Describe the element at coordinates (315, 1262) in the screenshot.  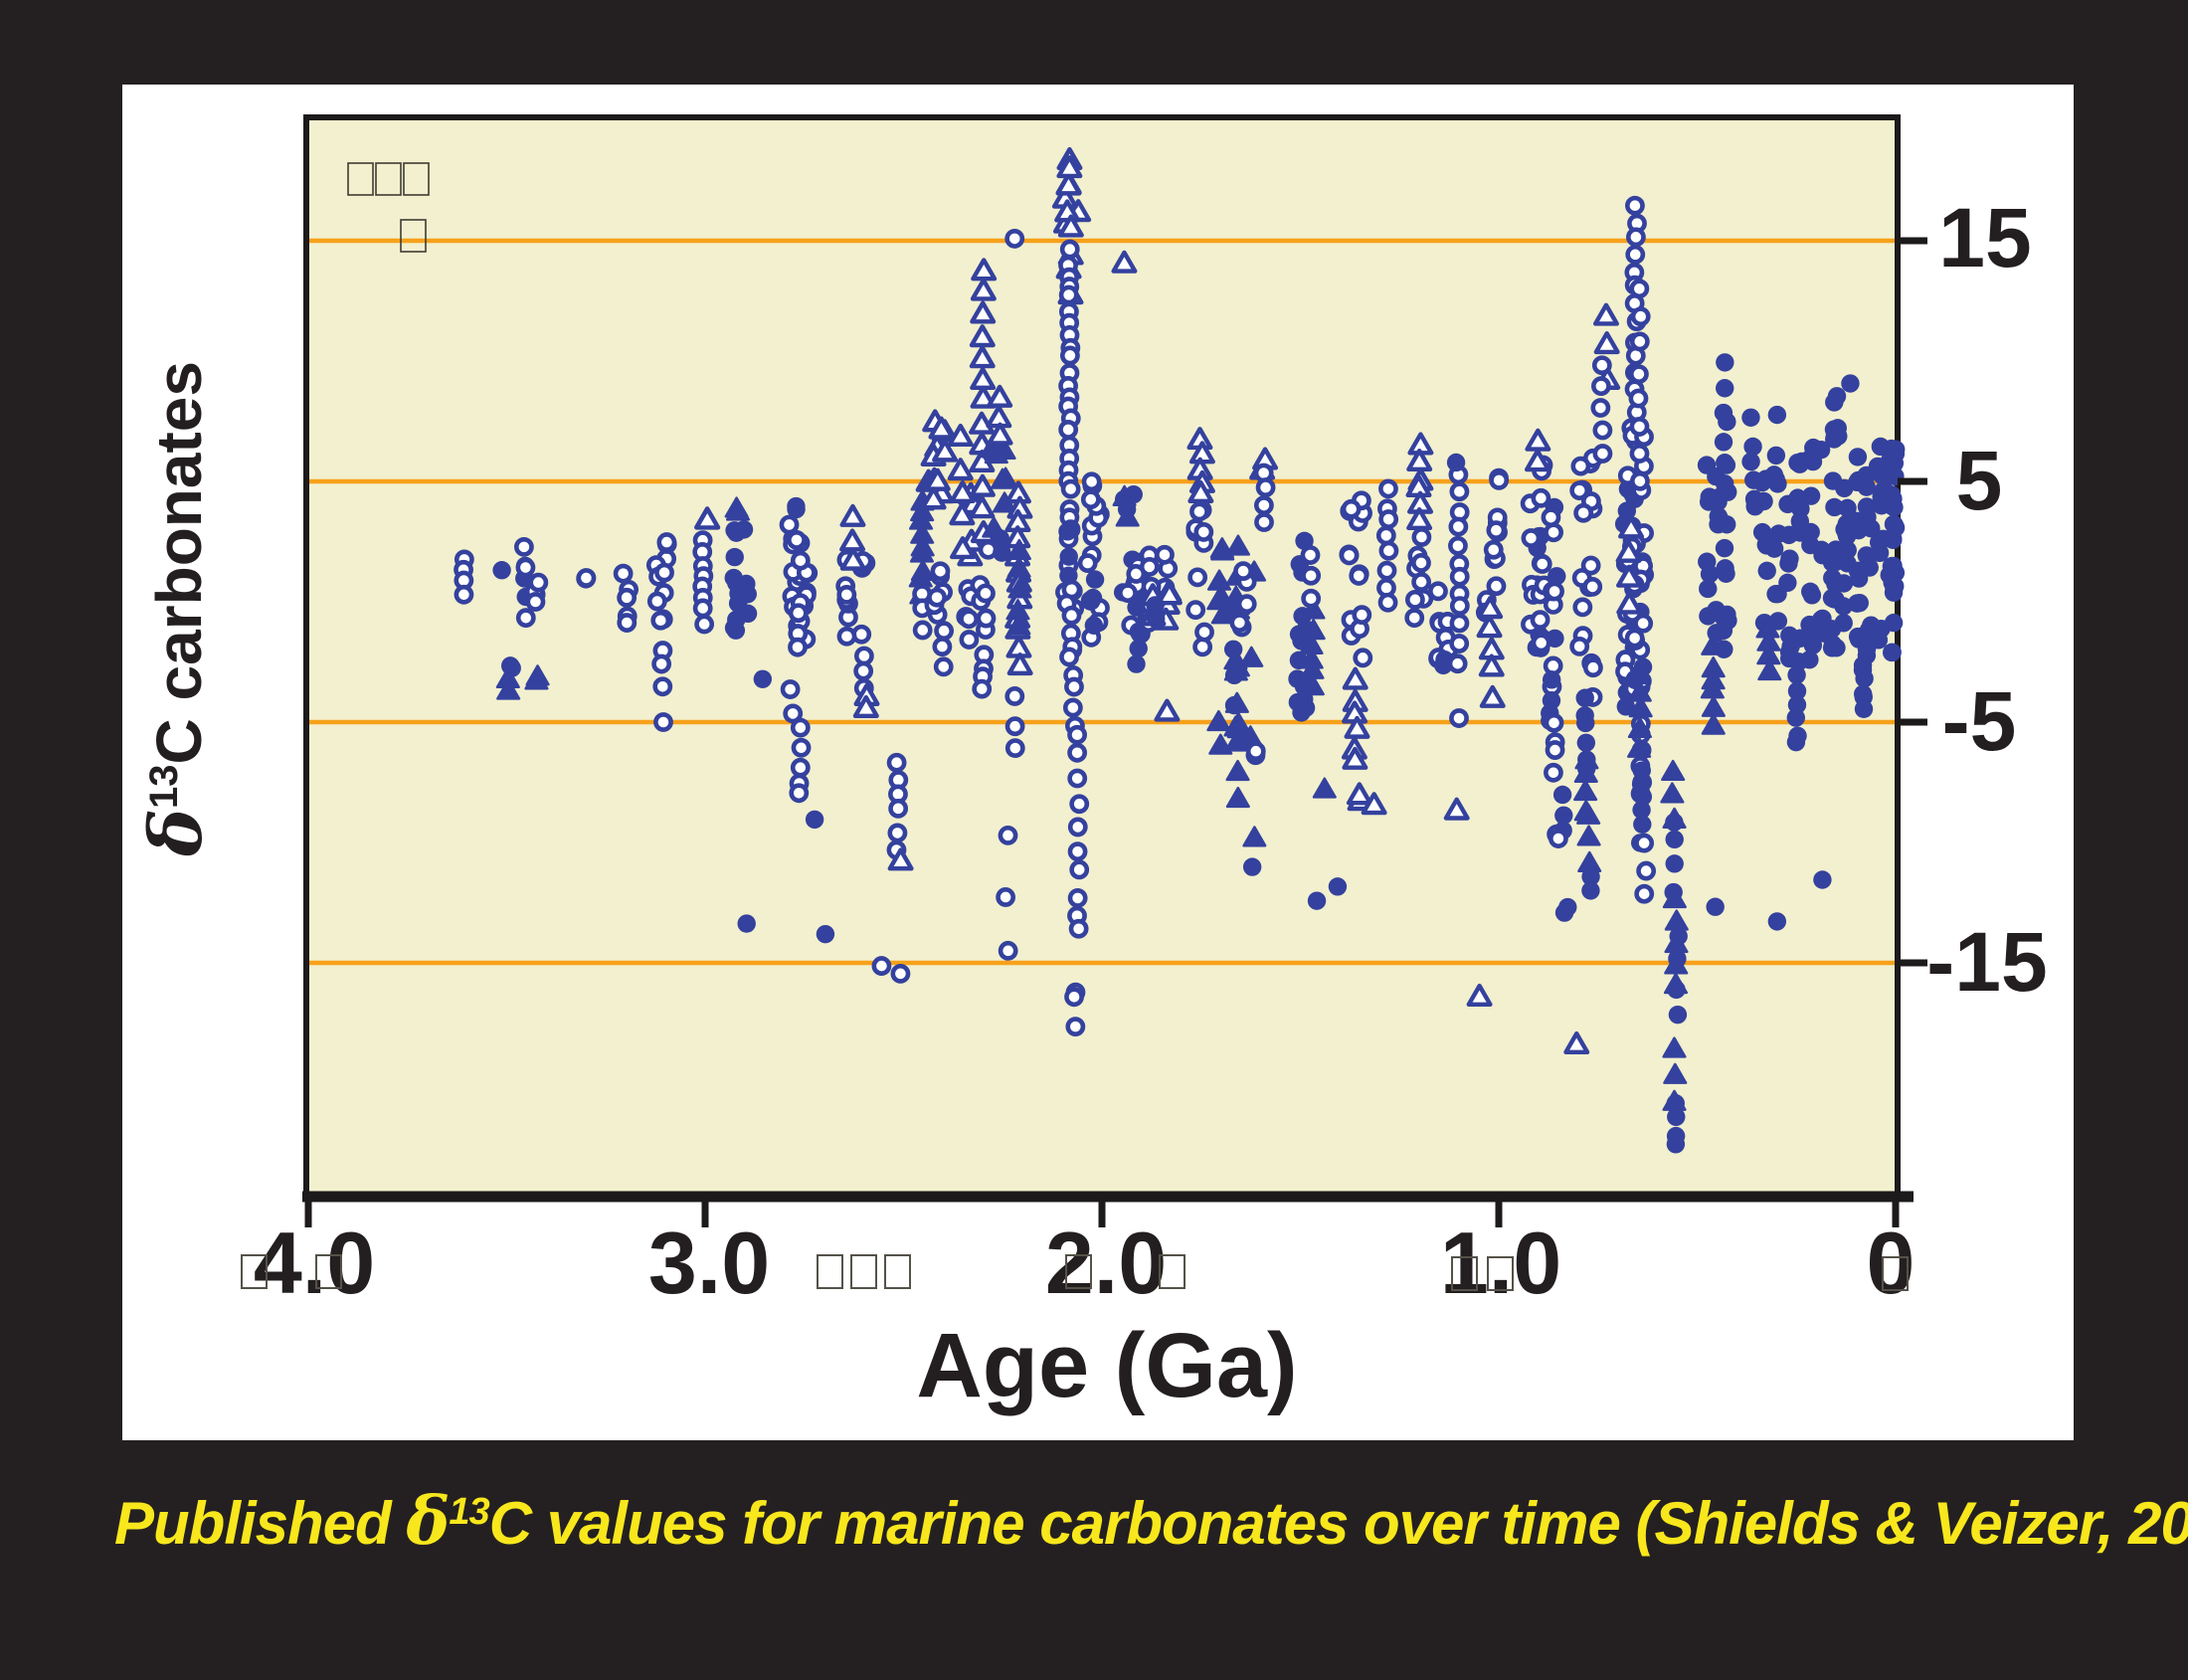
I see `x-tick-4.0: 4.0` at that location.